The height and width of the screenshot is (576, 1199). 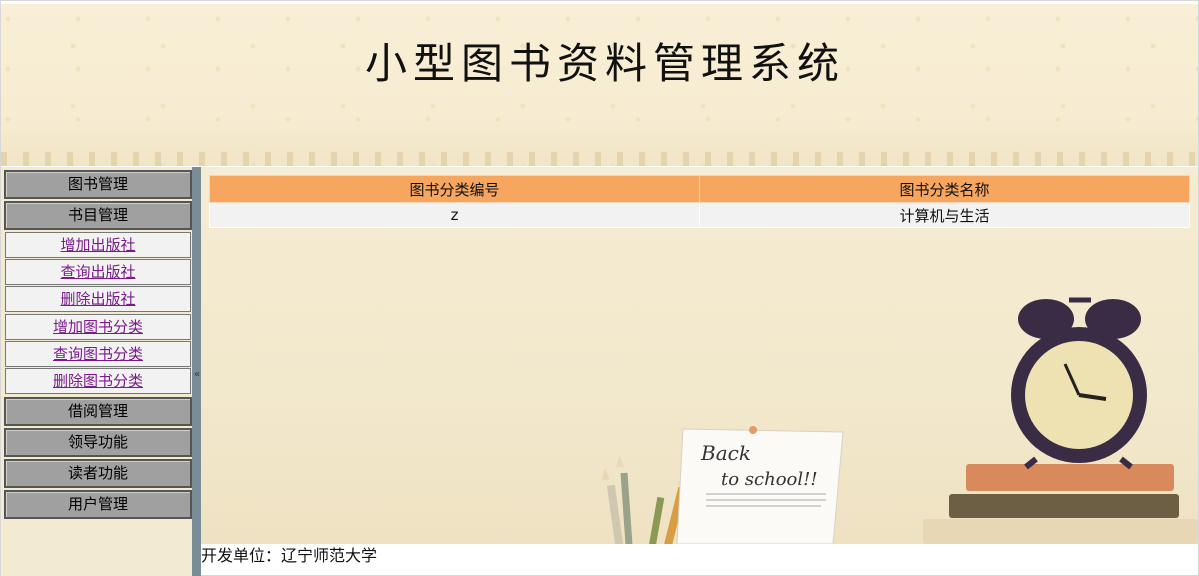 I want to click on menu-item-delete-publisher: 删除出版社, so click(x=98, y=299).